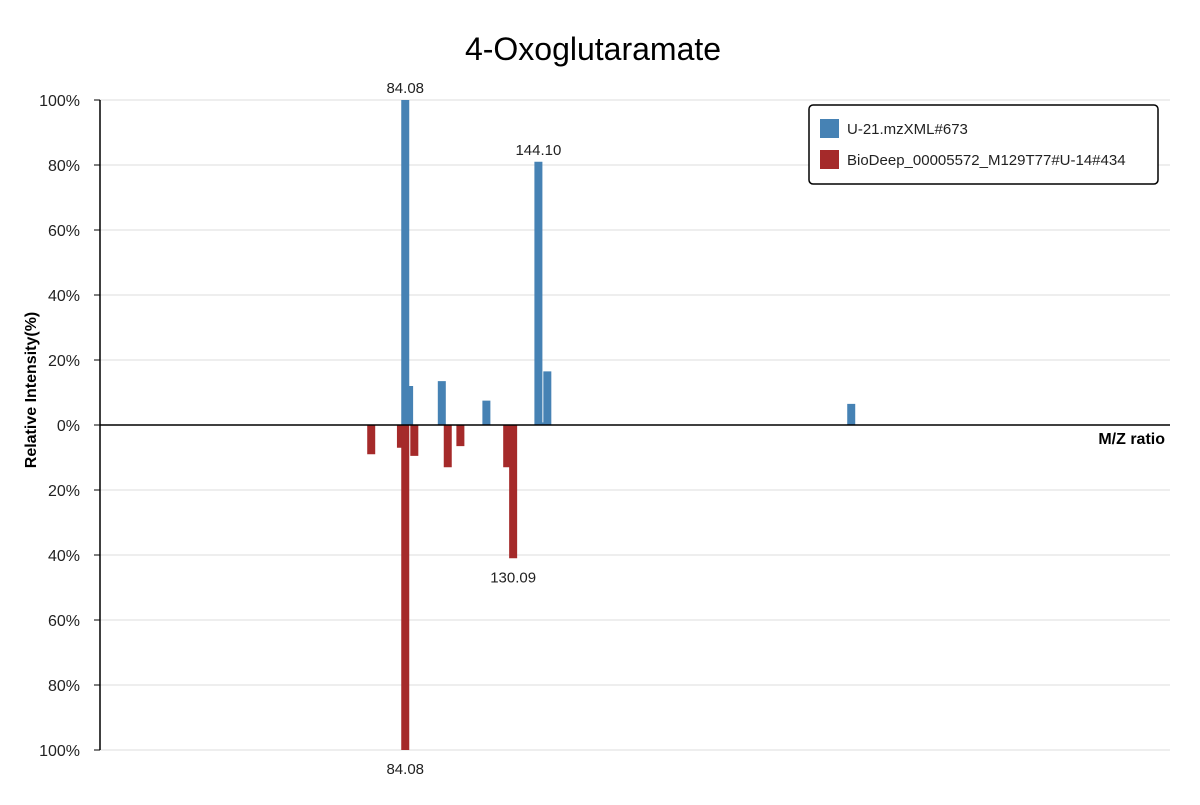 This screenshot has width=1200, height=805. I want to click on legend-swatch-biodeep, so click(829, 159).